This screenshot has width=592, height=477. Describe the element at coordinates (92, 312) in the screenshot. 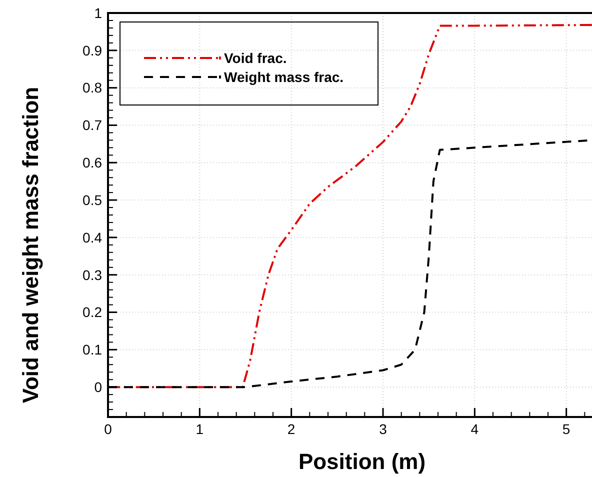

I see `y-tick-label: 0.2` at that location.